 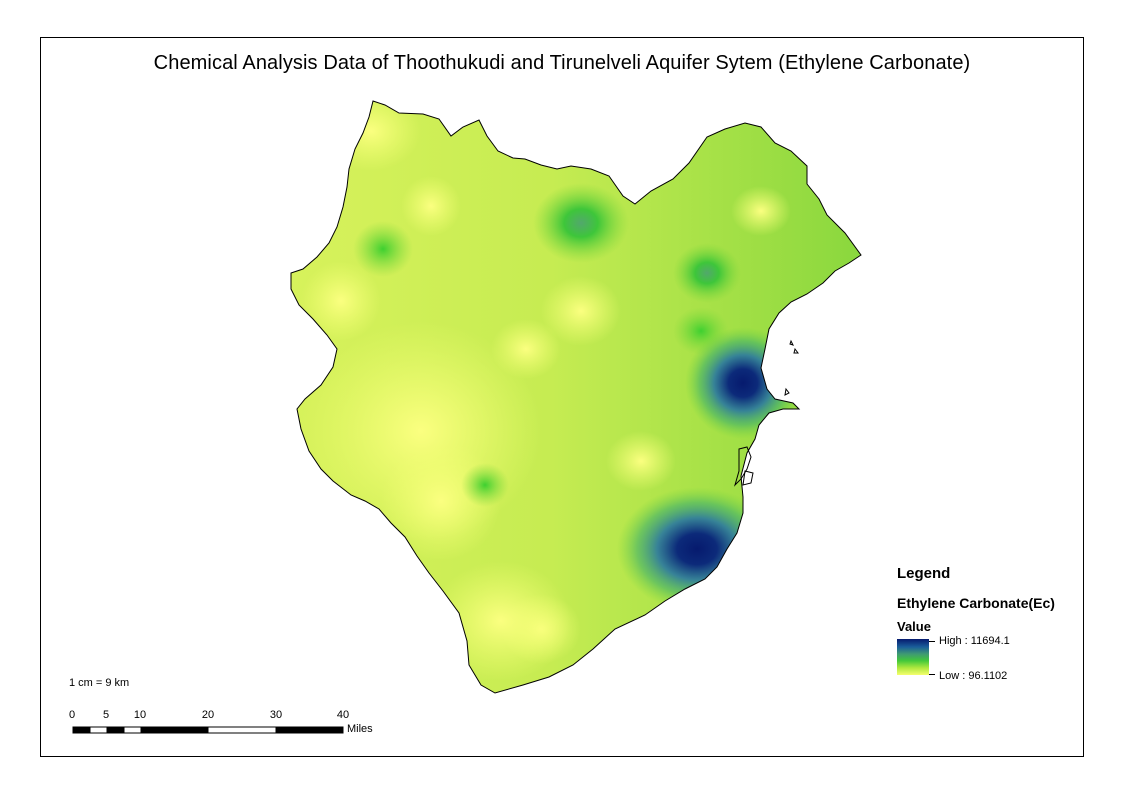 What do you see at coordinates (932, 674) in the screenshot?
I see `ramp-low-tick` at bounding box center [932, 674].